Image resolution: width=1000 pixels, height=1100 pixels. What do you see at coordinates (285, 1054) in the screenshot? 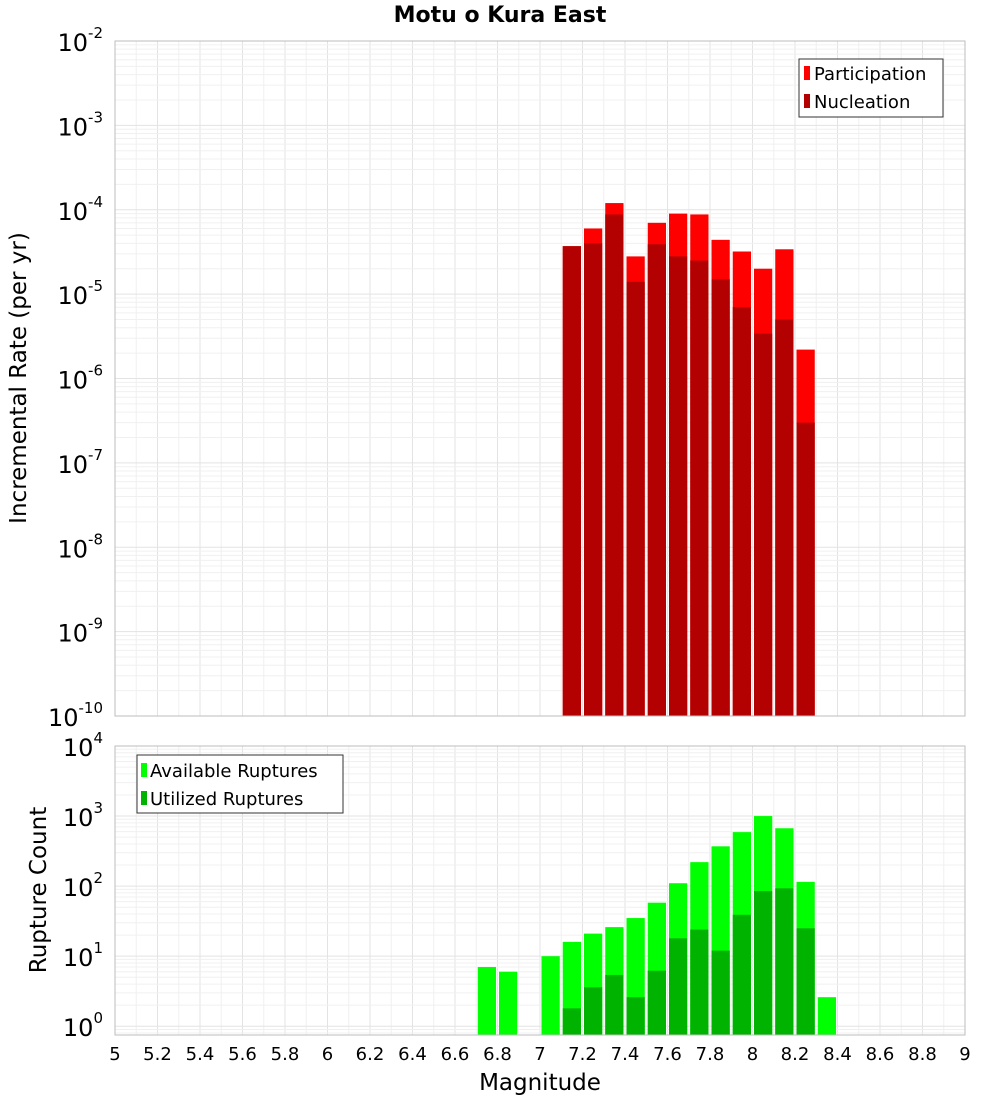
I see `x-tick-label: 5.8` at bounding box center [285, 1054].